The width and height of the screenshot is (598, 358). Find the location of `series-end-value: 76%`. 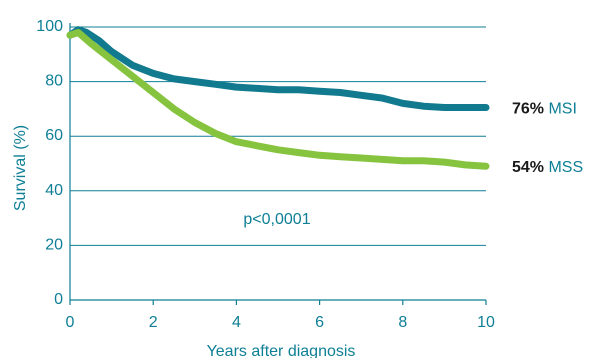

series-end-value: 76% is located at coordinates (528, 109).